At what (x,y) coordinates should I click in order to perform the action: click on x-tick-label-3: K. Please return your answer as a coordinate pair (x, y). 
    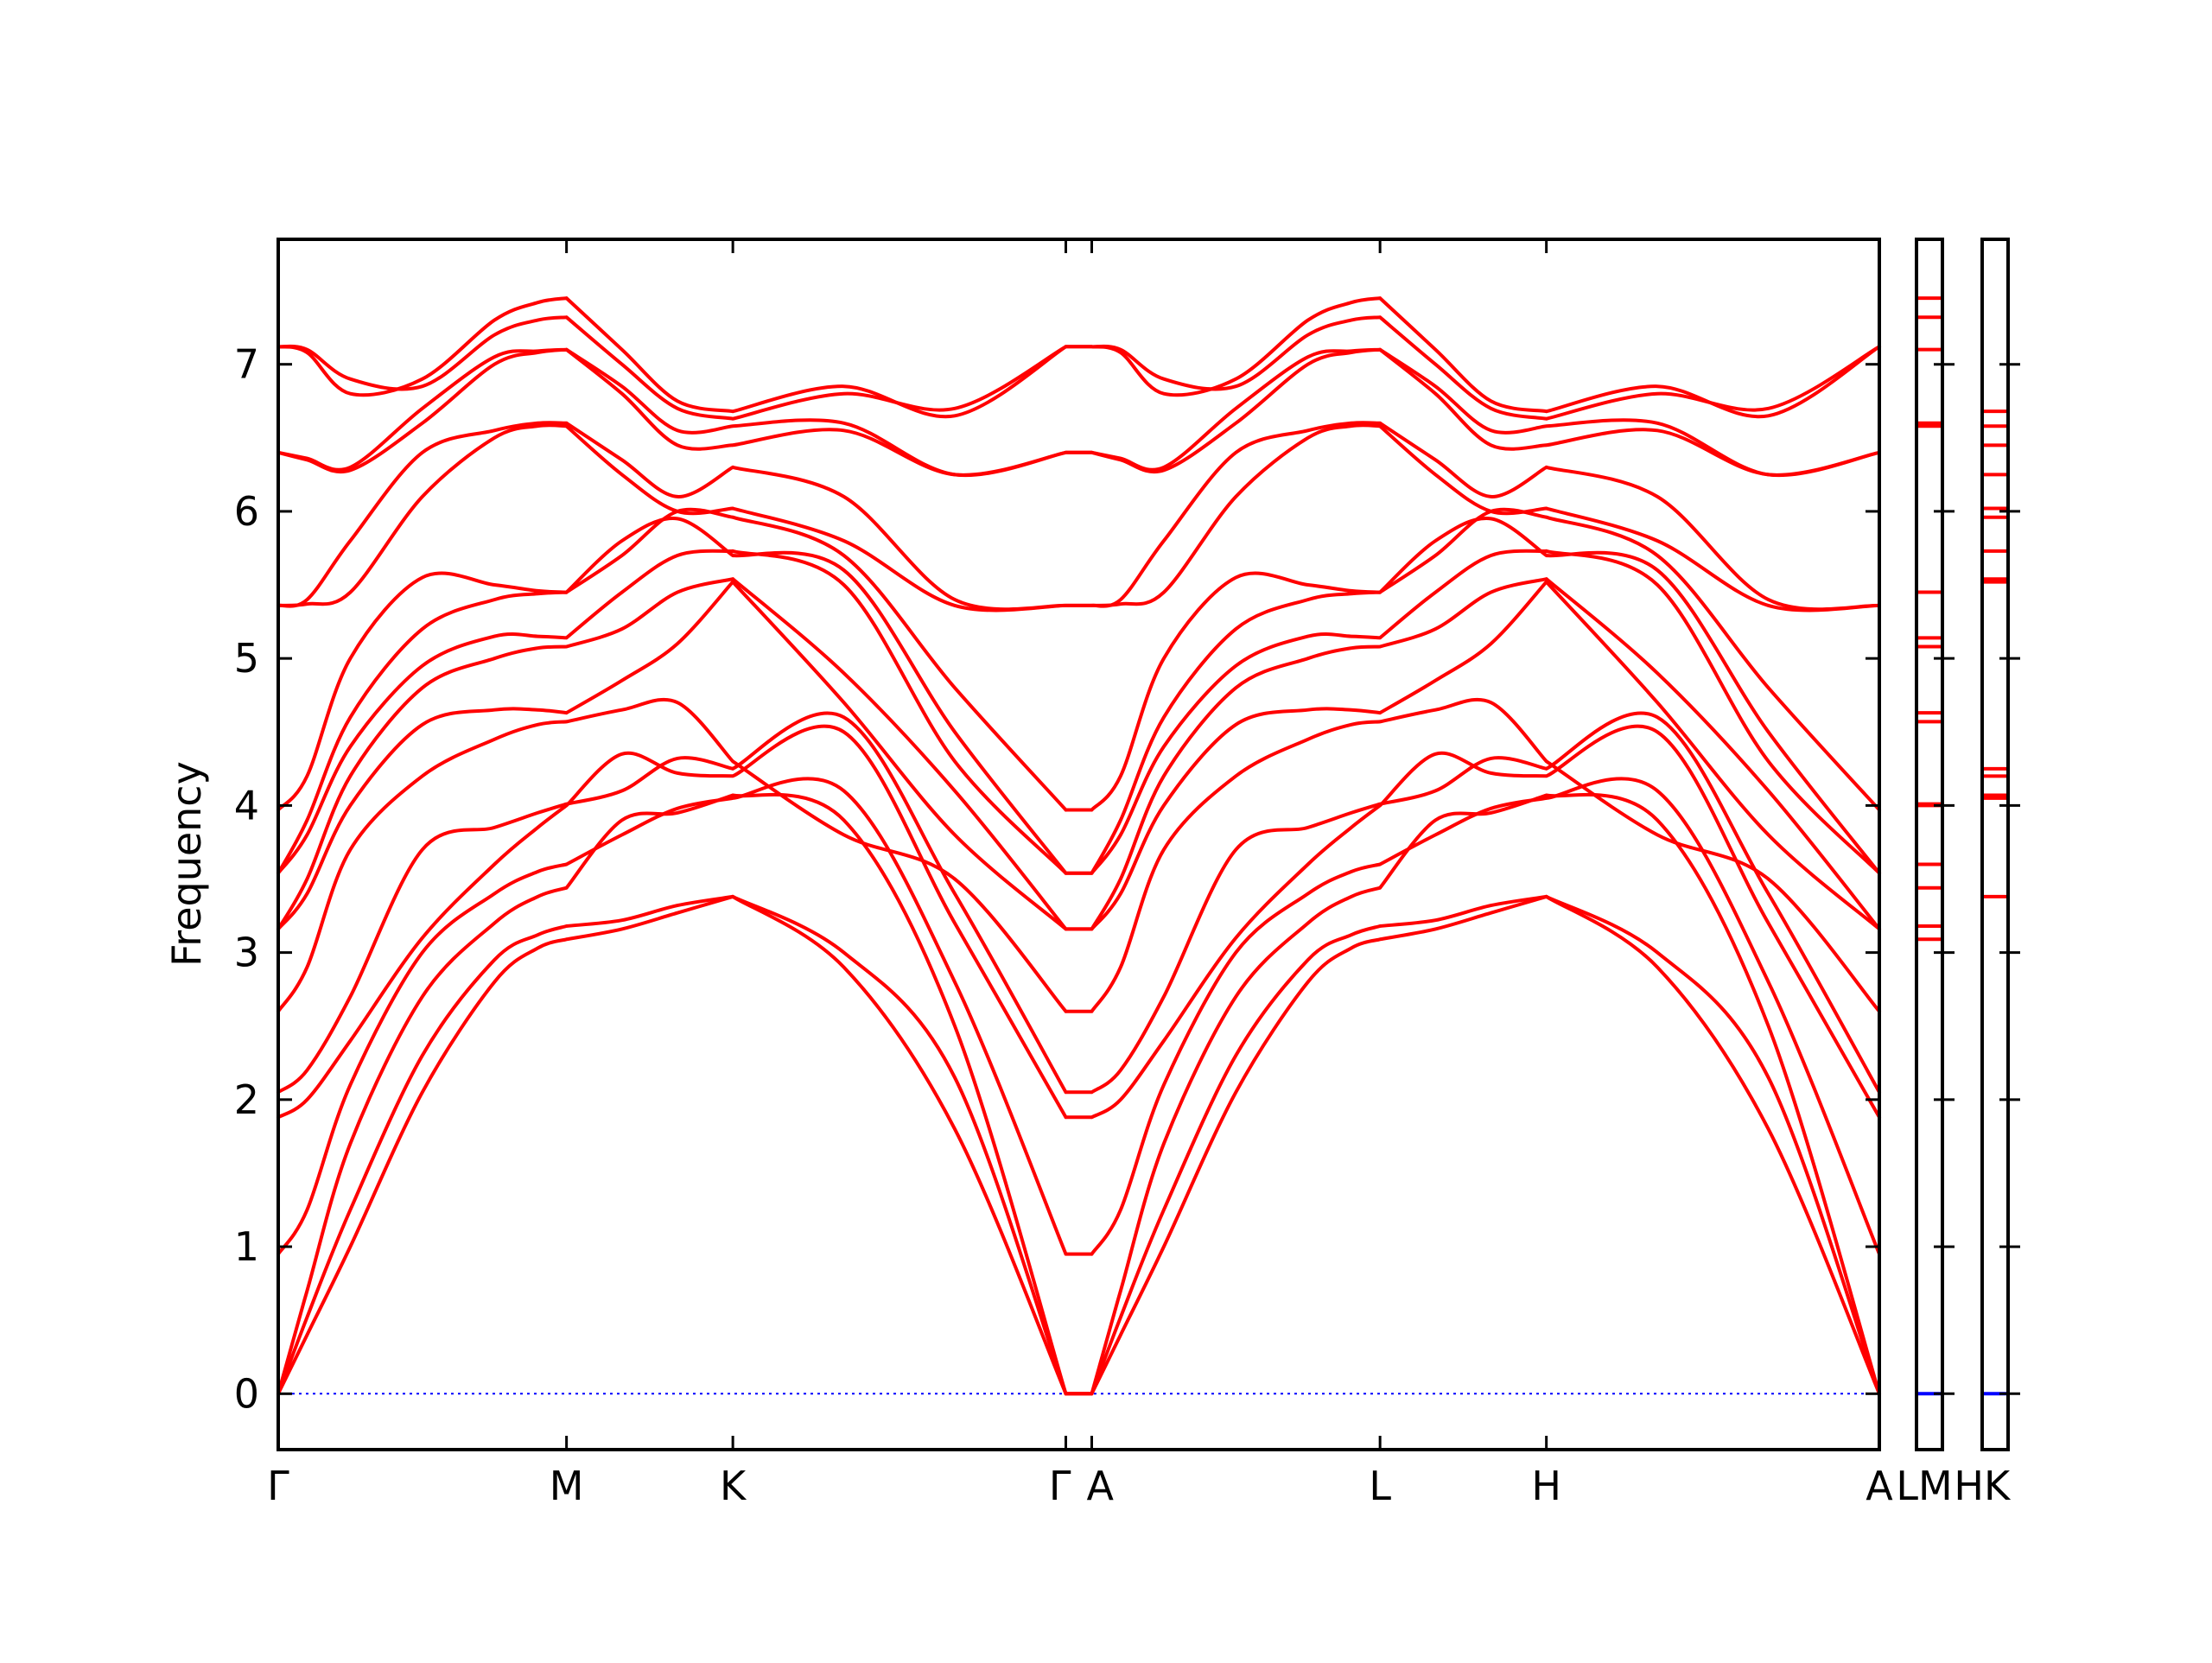
    Looking at the image, I should click on (733, 1486).